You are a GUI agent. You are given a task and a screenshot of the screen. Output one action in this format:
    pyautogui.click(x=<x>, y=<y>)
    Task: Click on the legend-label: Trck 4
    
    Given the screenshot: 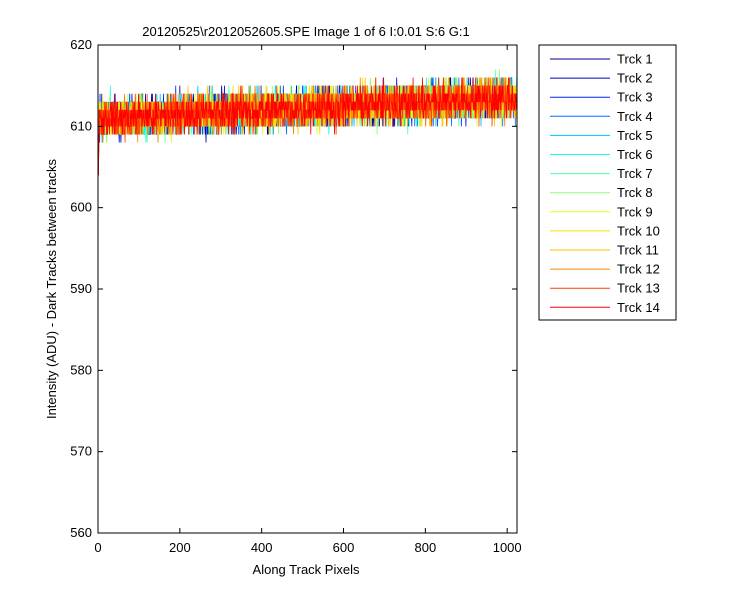 What is the action you would take?
    pyautogui.click(x=635, y=116)
    